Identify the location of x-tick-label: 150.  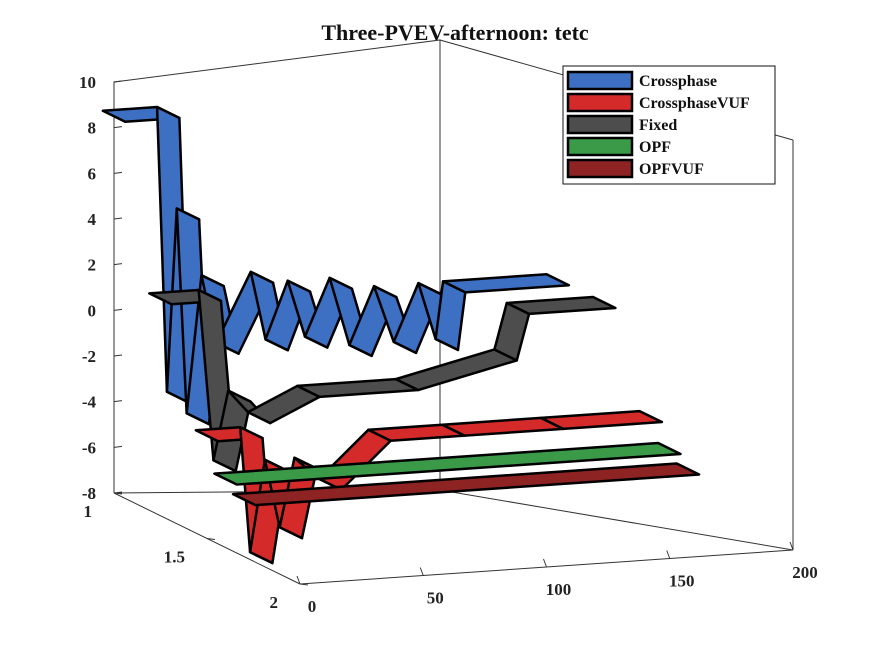
(682, 581).